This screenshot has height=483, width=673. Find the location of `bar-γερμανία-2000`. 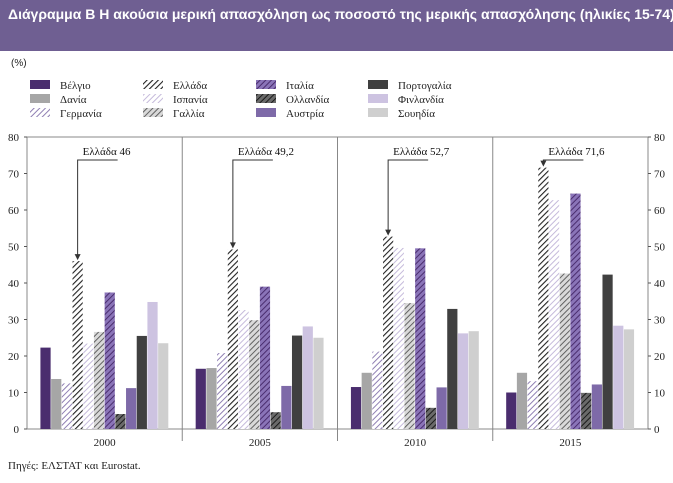

bar-γερμανία-2000 is located at coordinates (67, 406).